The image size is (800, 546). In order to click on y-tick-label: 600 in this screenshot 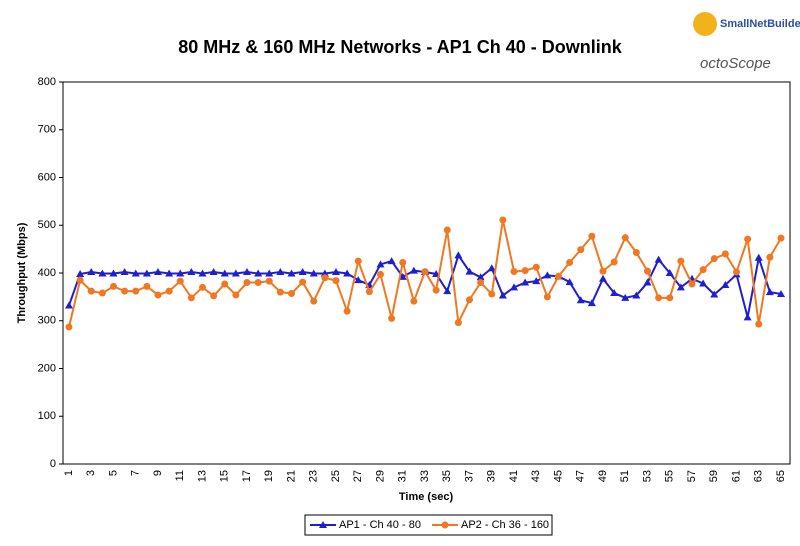, I will do `click(47, 177)`.